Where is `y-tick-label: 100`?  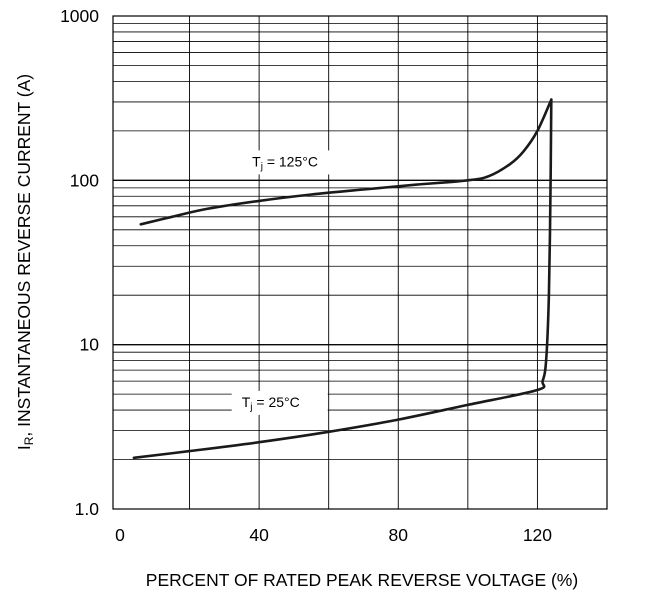
y-tick-label: 100 is located at coordinates (84, 180).